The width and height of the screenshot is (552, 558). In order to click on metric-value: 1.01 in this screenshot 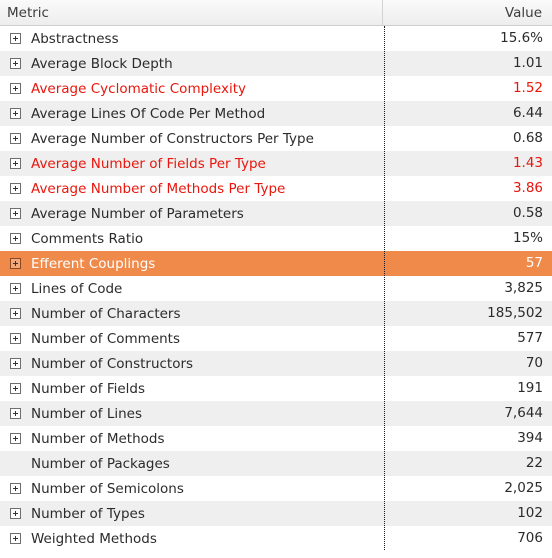, I will do `click(468, 63)`.